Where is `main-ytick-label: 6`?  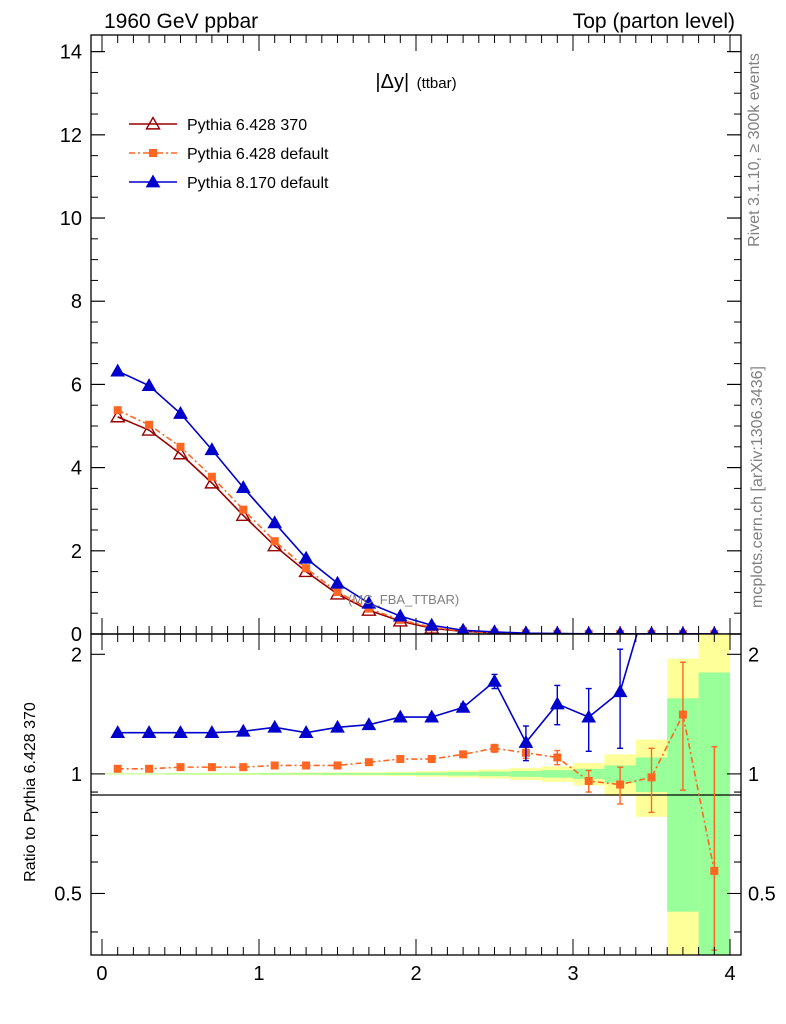
main-ytick-label: 6 is located at coordinates (76, 385).